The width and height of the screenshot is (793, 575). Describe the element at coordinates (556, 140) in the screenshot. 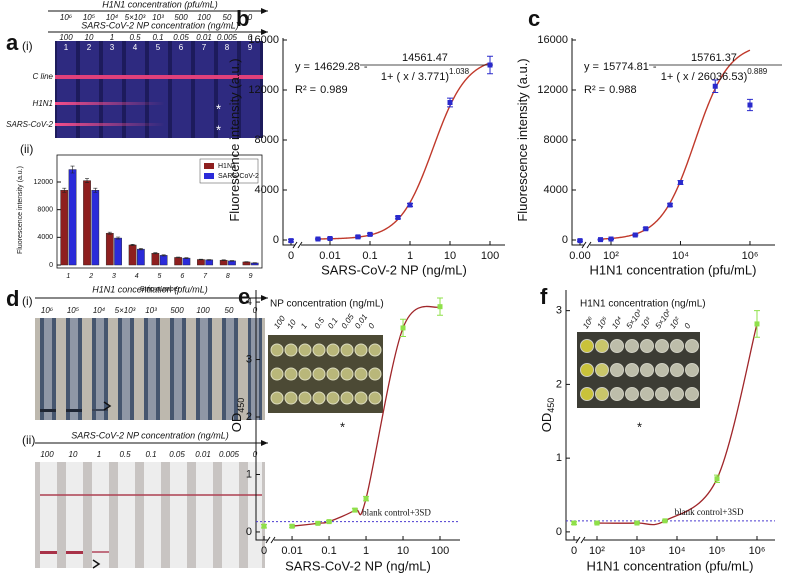

I see `y-tick-label: 8000` at that location.